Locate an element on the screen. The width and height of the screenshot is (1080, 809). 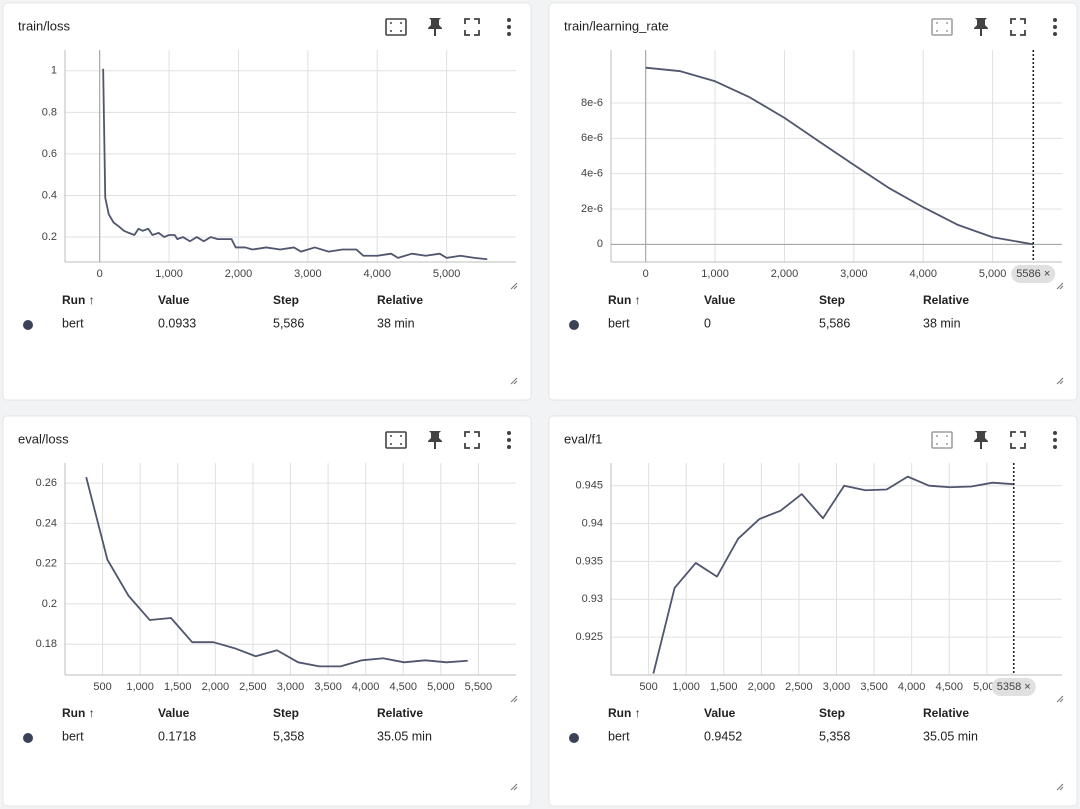
table-cell: 38 min is located at coordinates (396, 323).